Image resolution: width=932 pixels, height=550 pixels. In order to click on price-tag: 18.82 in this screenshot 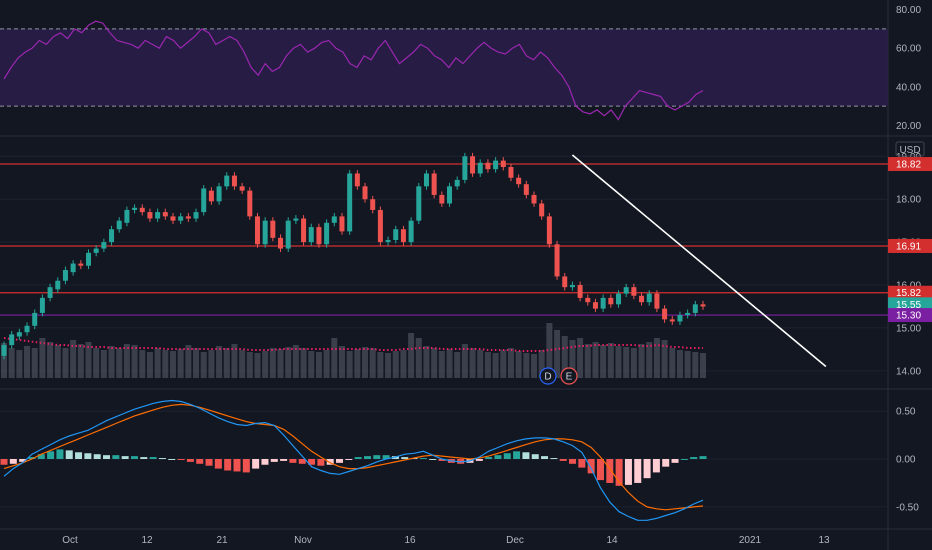, I will do `click(910, 164)`.